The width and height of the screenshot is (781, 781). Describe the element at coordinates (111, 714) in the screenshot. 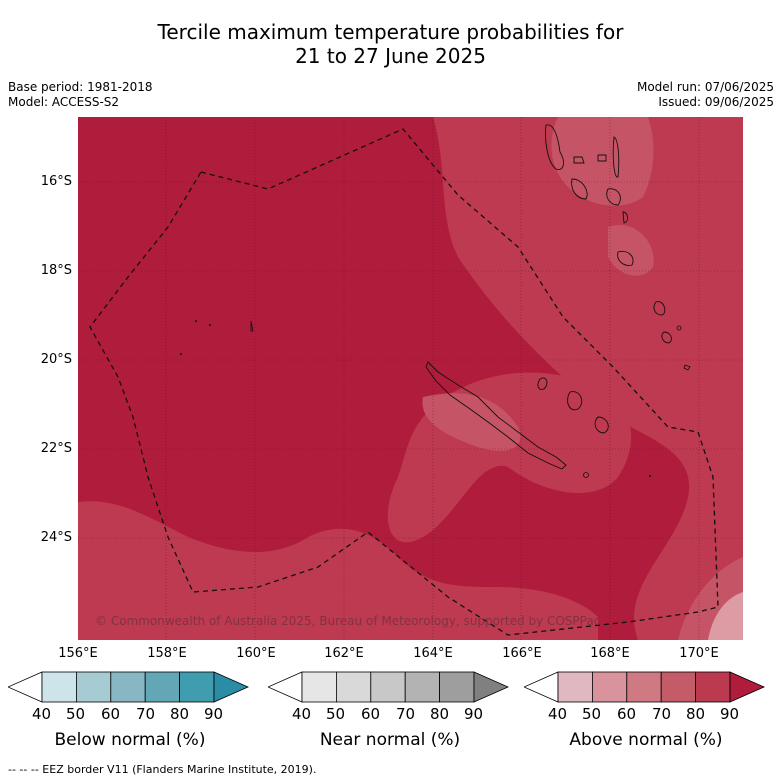

I see `tick-below-60: 60` at that location.